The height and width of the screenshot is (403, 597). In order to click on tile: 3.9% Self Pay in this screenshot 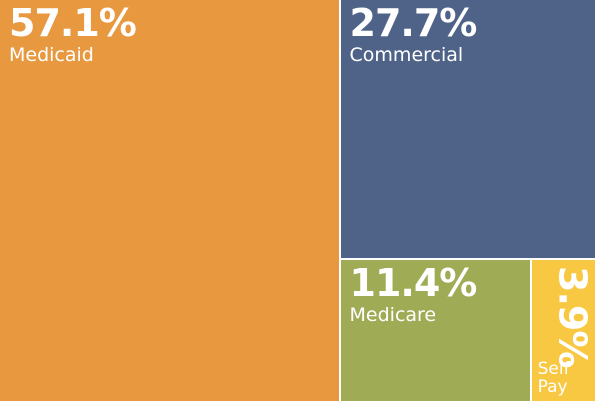, I will do `click(563, 330)`.